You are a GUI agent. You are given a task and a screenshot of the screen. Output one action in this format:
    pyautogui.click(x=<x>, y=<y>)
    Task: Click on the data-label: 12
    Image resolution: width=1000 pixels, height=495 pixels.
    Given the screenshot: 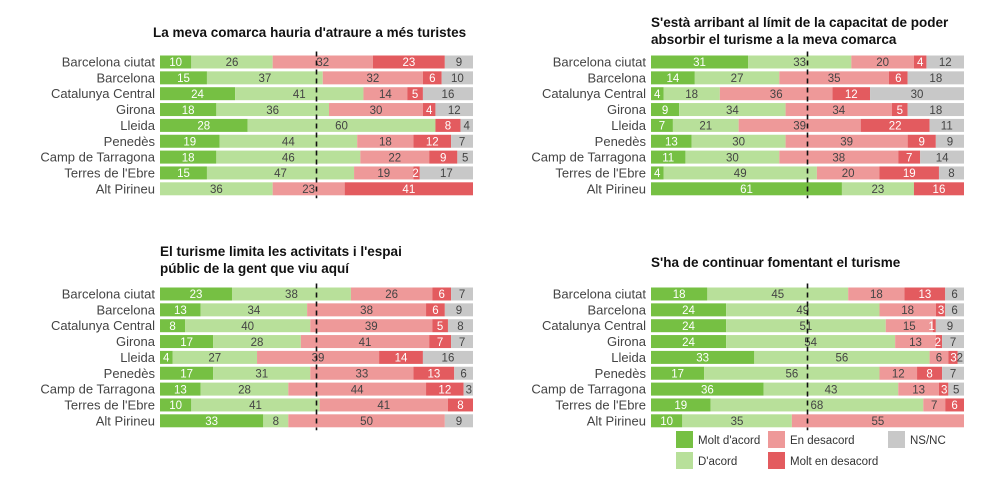 What is the action you would take?
    pyautogui.click(x=454, y=111)
    